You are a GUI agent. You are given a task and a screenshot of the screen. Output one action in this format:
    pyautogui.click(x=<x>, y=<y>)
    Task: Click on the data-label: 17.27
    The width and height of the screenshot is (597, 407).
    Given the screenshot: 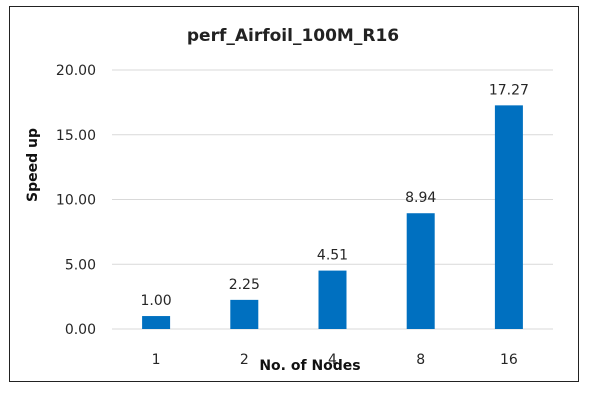 What is the action you would take?
    pyautogui.click(x=509, y=90)
    